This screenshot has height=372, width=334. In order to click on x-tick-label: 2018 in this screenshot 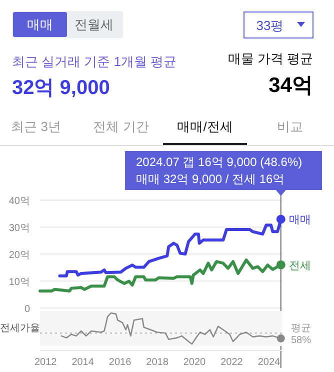, I will do `click(157, 362)`.